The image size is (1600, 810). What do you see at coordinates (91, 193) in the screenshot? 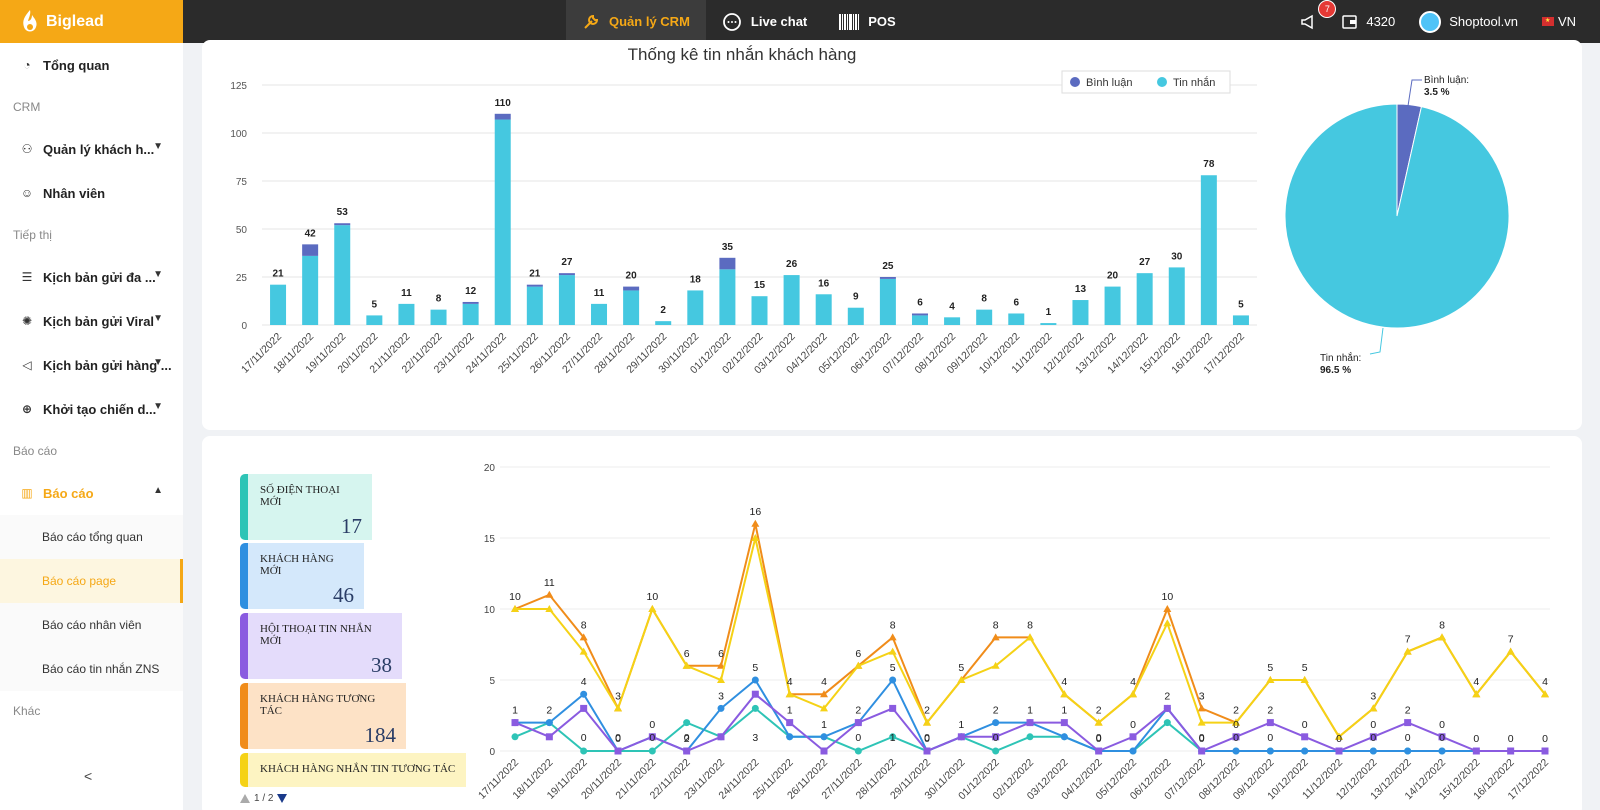
I see `sidebar-item-staff: ☺ Nhân viên` at bounding box center [91, 193].